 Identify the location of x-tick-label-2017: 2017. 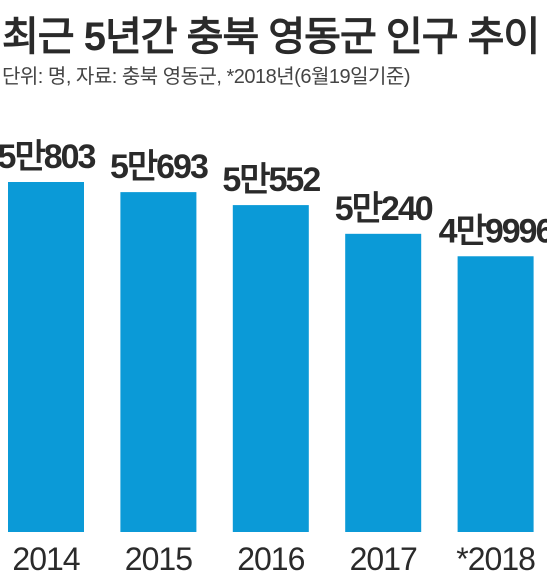
(383, 559).